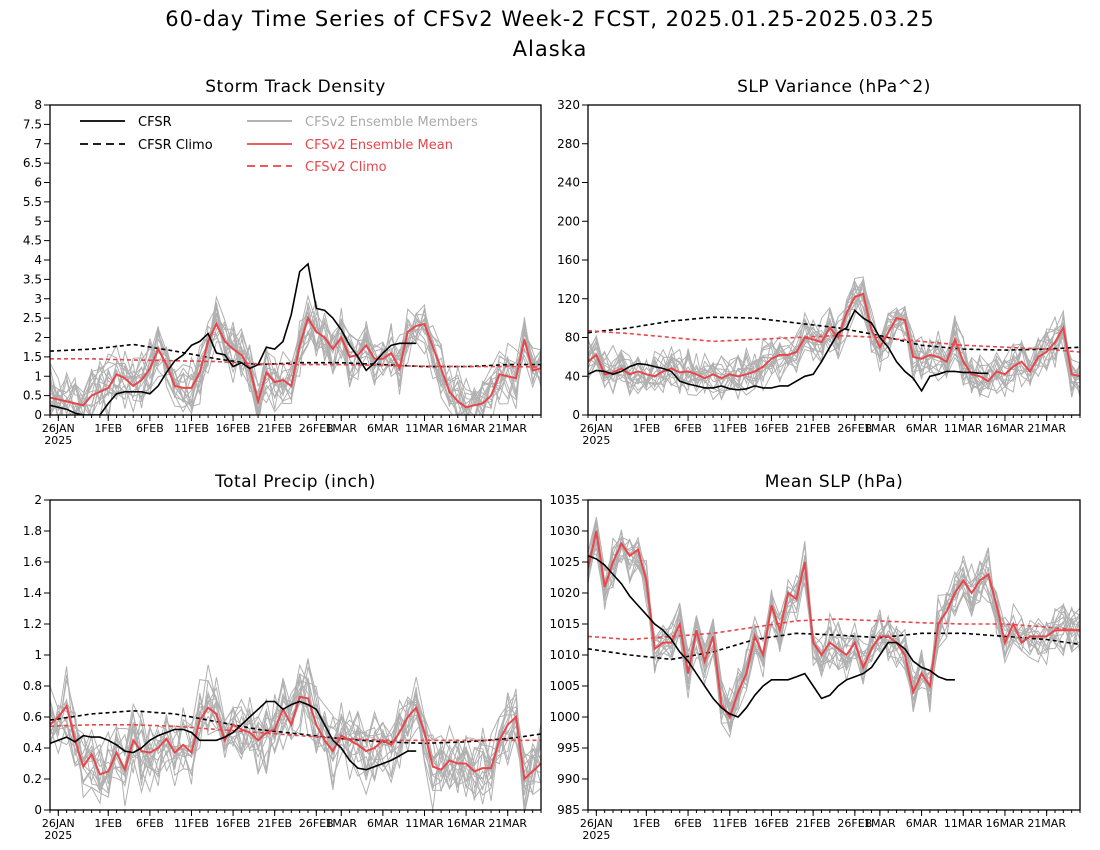  What do you see at coordinates (295, 87) in the screenshot?
I see `panel-title: Storm Track Density` at bounding box center [295, 87].